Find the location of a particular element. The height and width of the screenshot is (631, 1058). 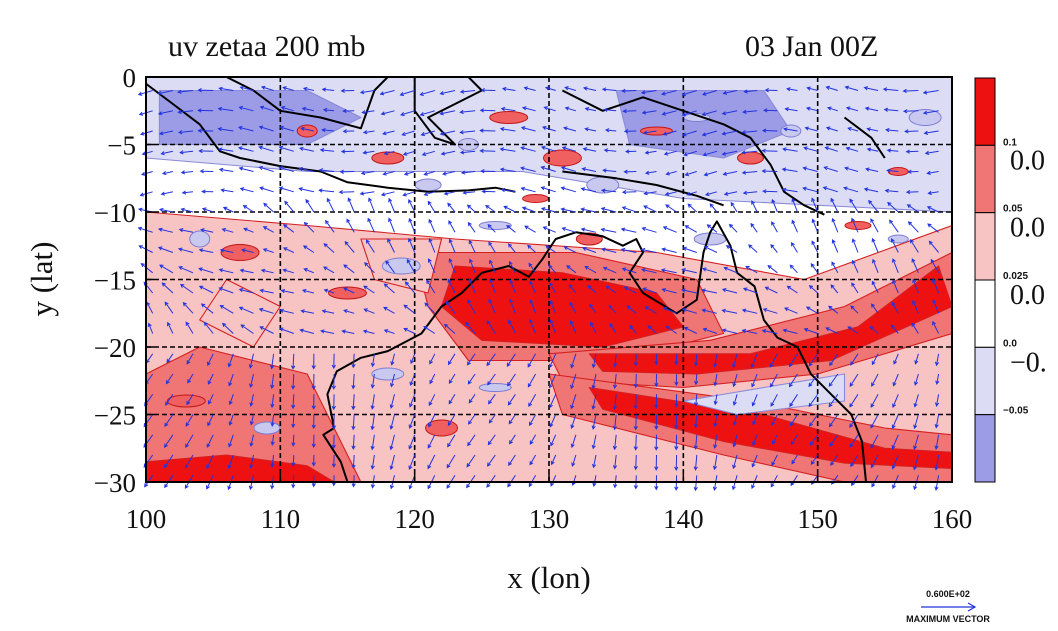

colorbar-level-label: −0.05 is located at coordinates (1016, 411).